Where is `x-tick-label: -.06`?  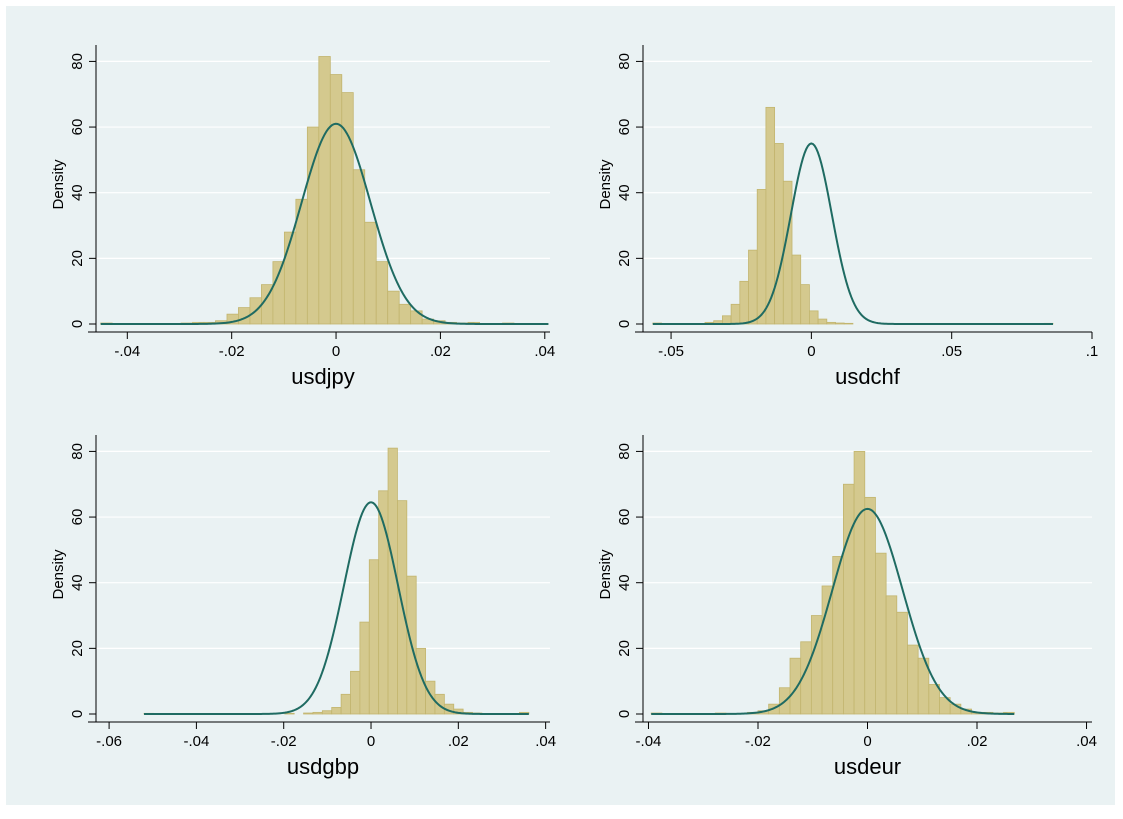 x-tick-label: -.06 is located at coordinates (109, 741).